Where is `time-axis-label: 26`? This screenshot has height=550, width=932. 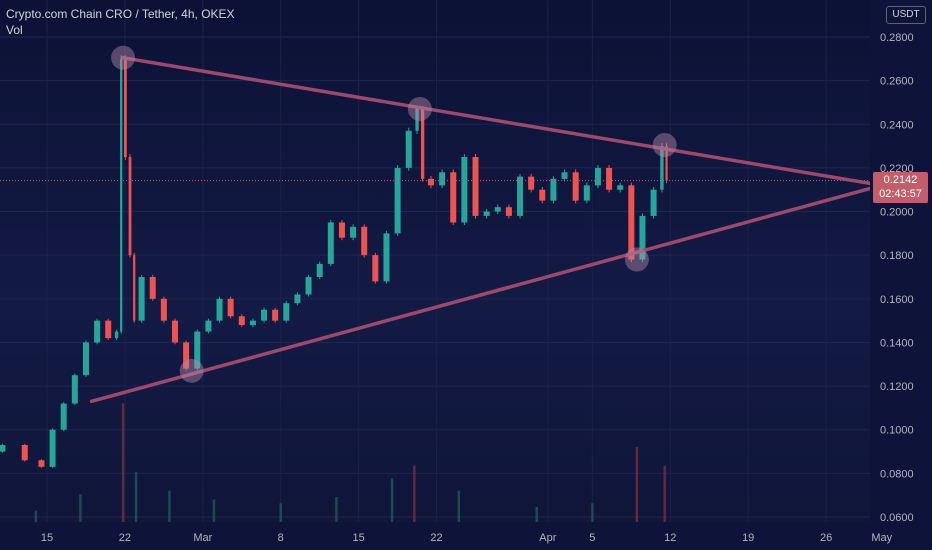
time-axis-label: 26 is located at coordinates (826, 538).